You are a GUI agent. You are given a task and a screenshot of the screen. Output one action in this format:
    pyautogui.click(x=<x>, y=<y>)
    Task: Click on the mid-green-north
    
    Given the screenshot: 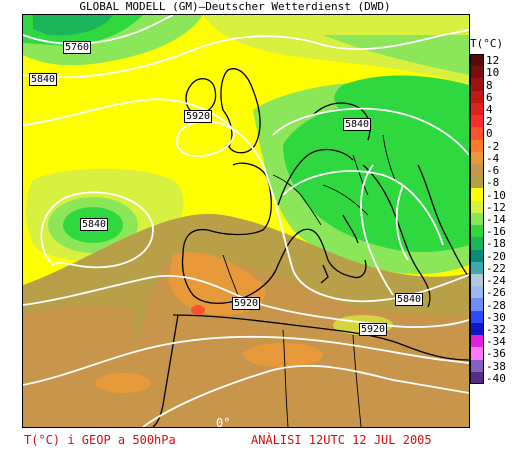 What is the action you would take?
    pyautogui.click(x=396, y=55)
    